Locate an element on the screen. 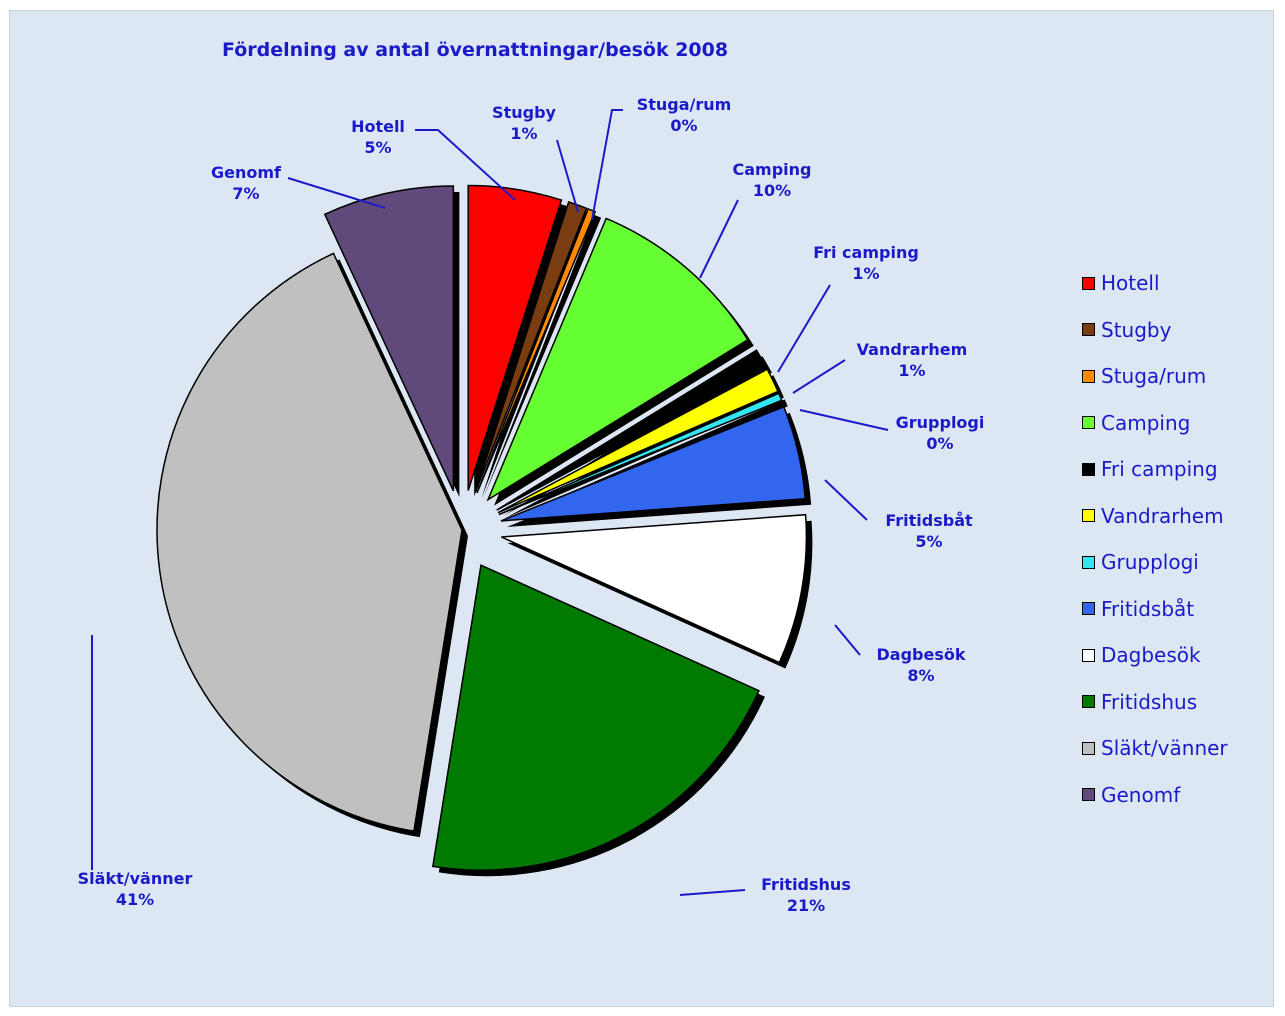 This screenshot has width=1285, height=1016. legend-label: Grupplogi is located at coordinates (1150, 562).